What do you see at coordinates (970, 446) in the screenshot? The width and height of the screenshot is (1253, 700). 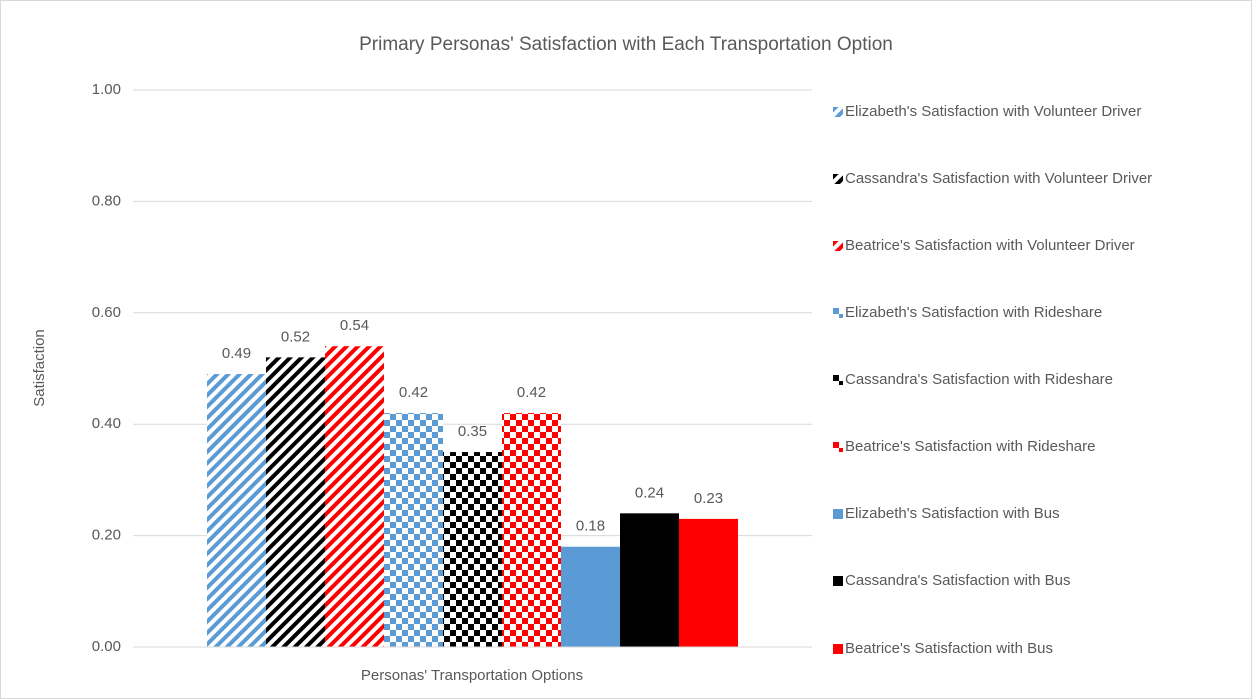 I see `legend-label: Beatrice's Satisfaction with Rideshare` at bounding box center [970, 446].